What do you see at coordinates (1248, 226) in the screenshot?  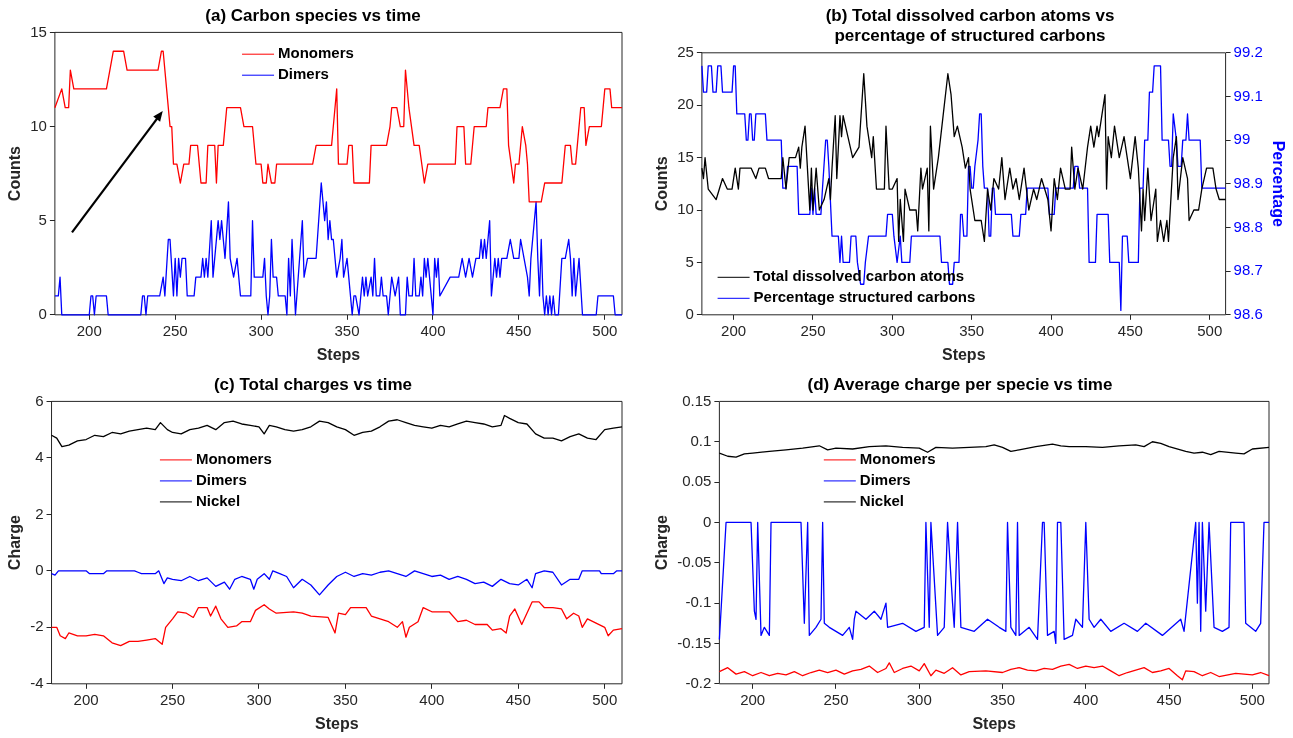 I see `y2-tick-label: 98.8` at bounding box center [1248, 226].